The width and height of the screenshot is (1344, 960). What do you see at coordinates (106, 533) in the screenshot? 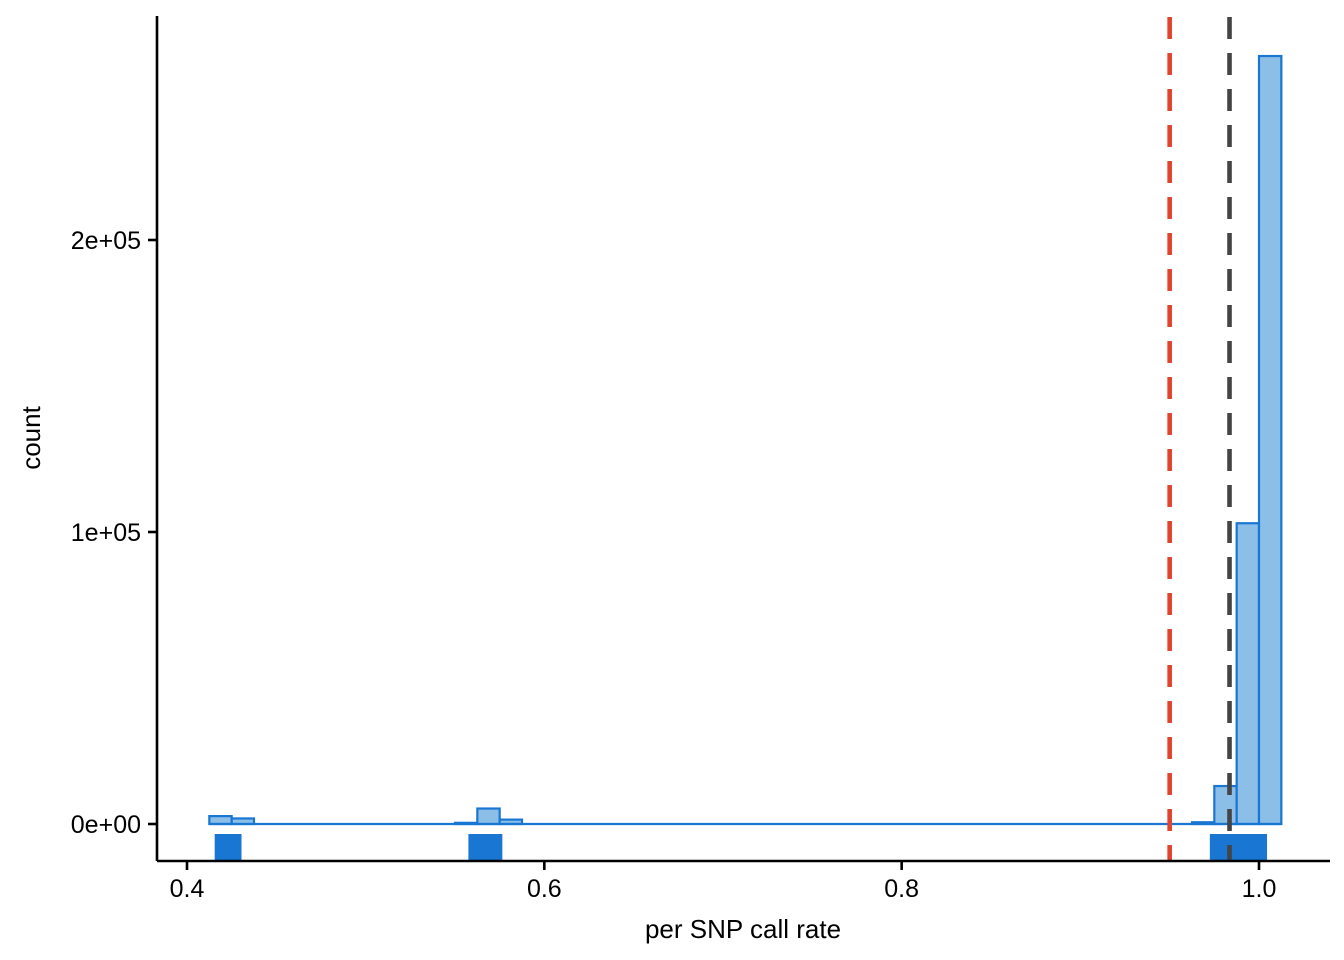
I see `y-tick-label: 1e+05` at bounding box center [106, 533].